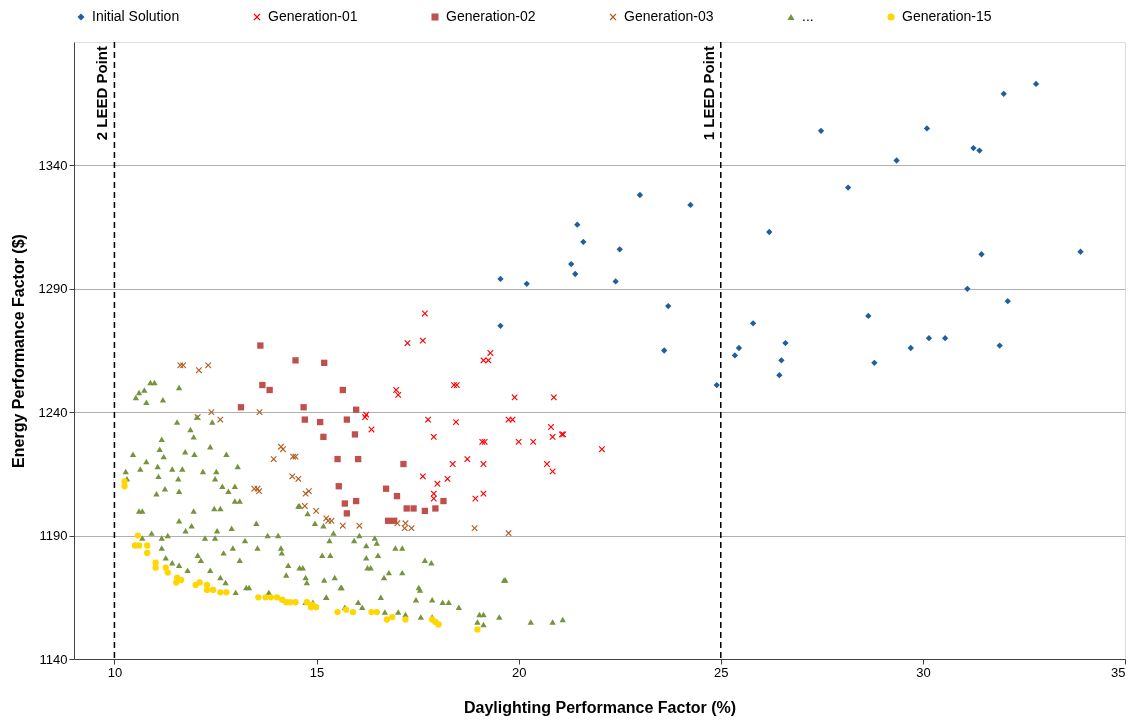 This screenshot has height=725, width=1141. Describe the element at coordinates (53, 659) in the screenshot. I see `y-tick-label: 1140` at that location.